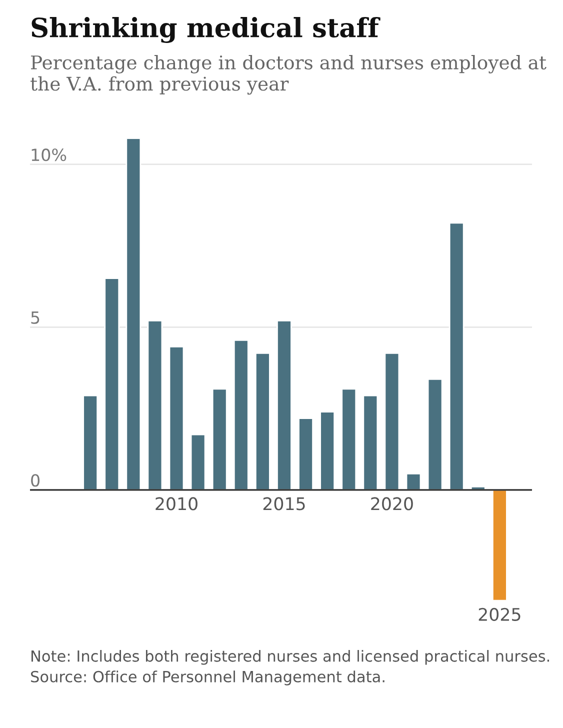 This screenshot has width=563, height=728. Describe the element at coordinates (284, 503) in the screenshot. I see `x-tick-label: 2015` at that location.